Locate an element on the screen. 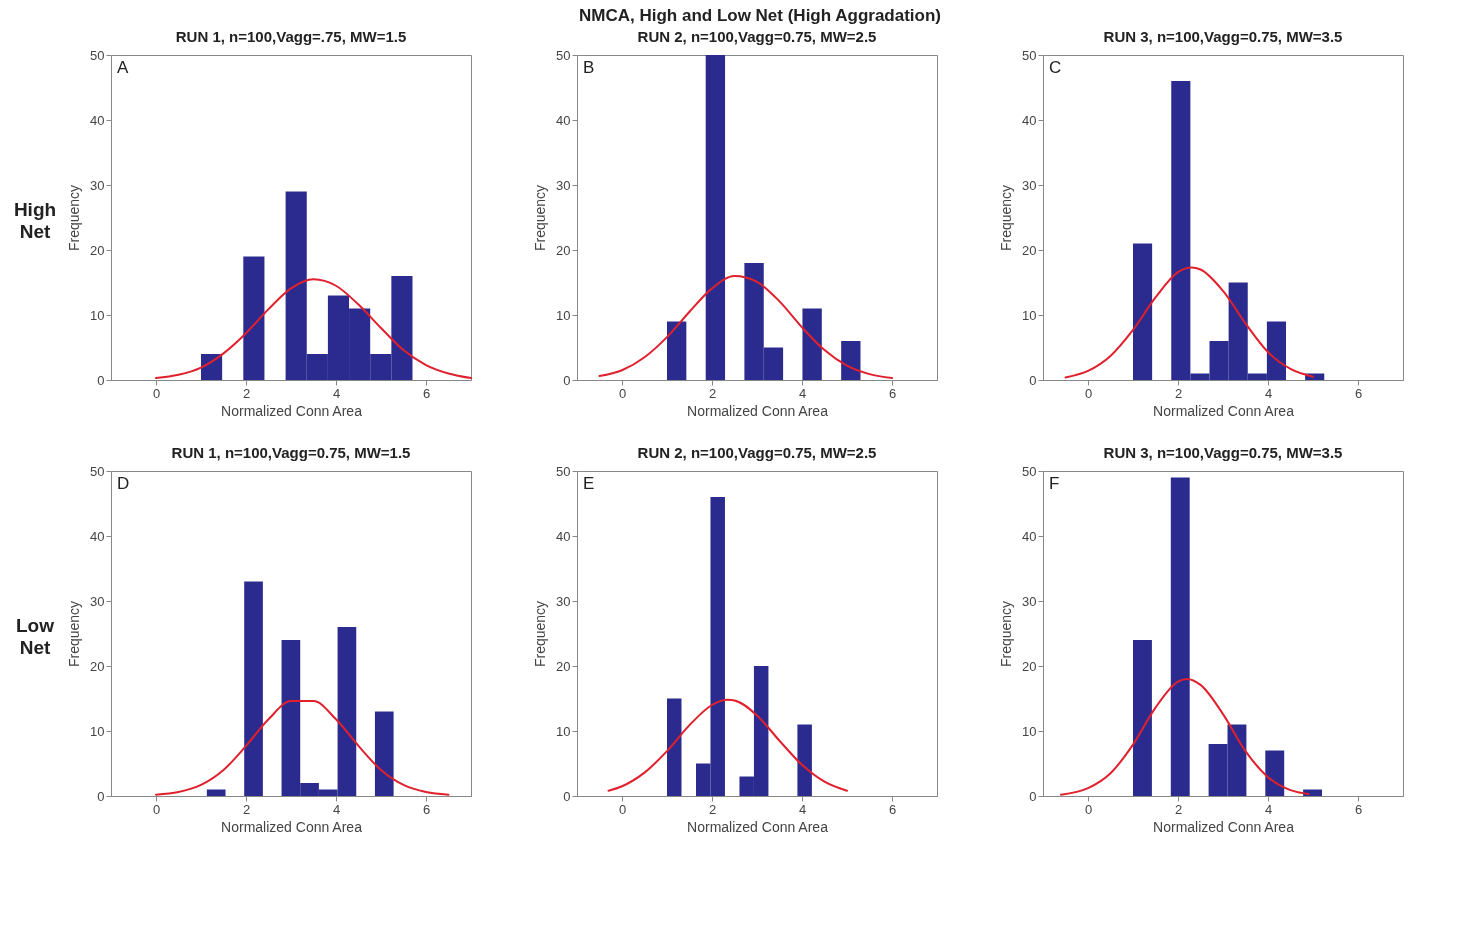 This screenshot has width=1460, height=952. annotation: B is located at coordinates (589, 67).